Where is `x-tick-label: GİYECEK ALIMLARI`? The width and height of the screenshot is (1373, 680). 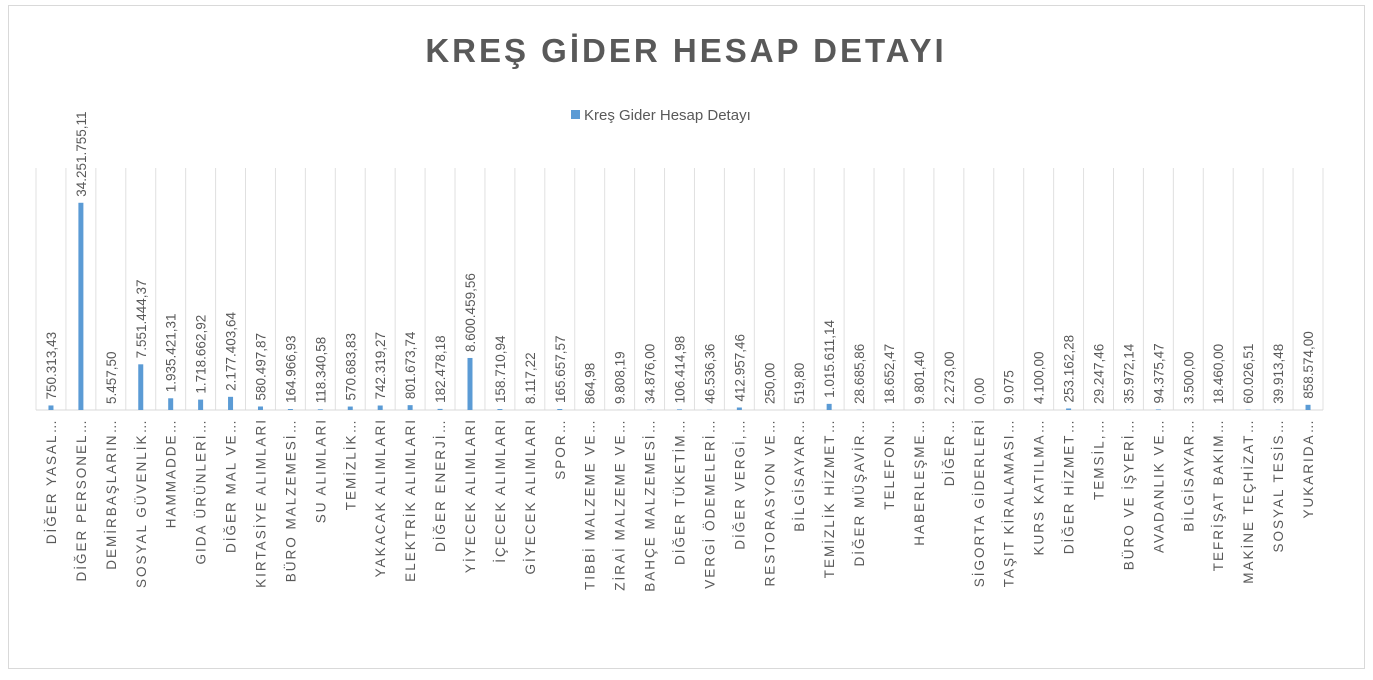 x-tick-label: GİYECEK ALIMLARI is located at coordinates (530, 496).